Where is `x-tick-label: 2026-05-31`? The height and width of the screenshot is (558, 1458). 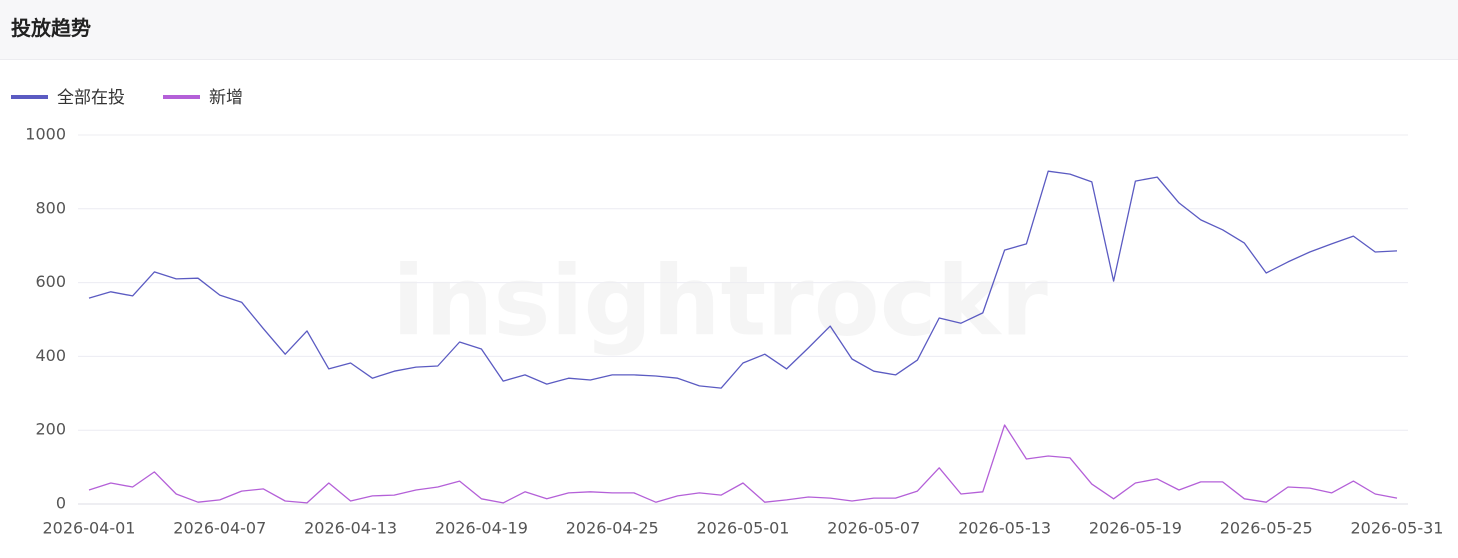 x-tick-label: 2026-05-31 is located at coordinates (1397, 528).